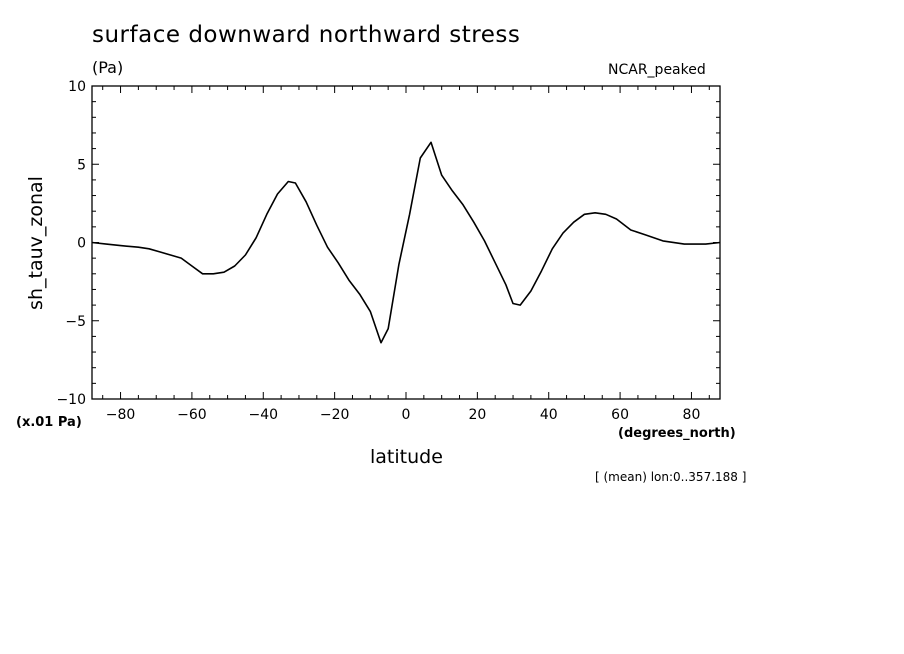  Describe the element at coordinates (406, 415) in the screenshot. I see `x-tick-label: 0` at that location.